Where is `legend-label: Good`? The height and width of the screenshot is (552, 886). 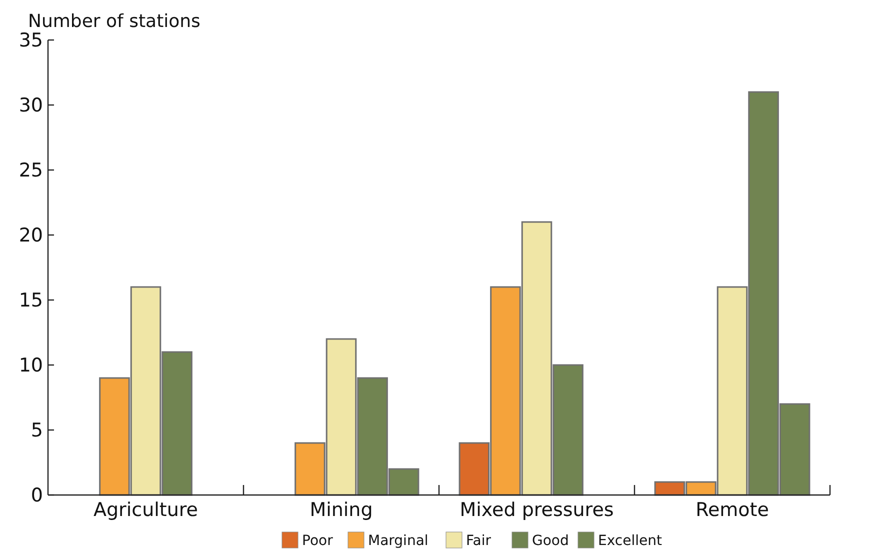
legend-label: Good is located at coordinates (550, 541).